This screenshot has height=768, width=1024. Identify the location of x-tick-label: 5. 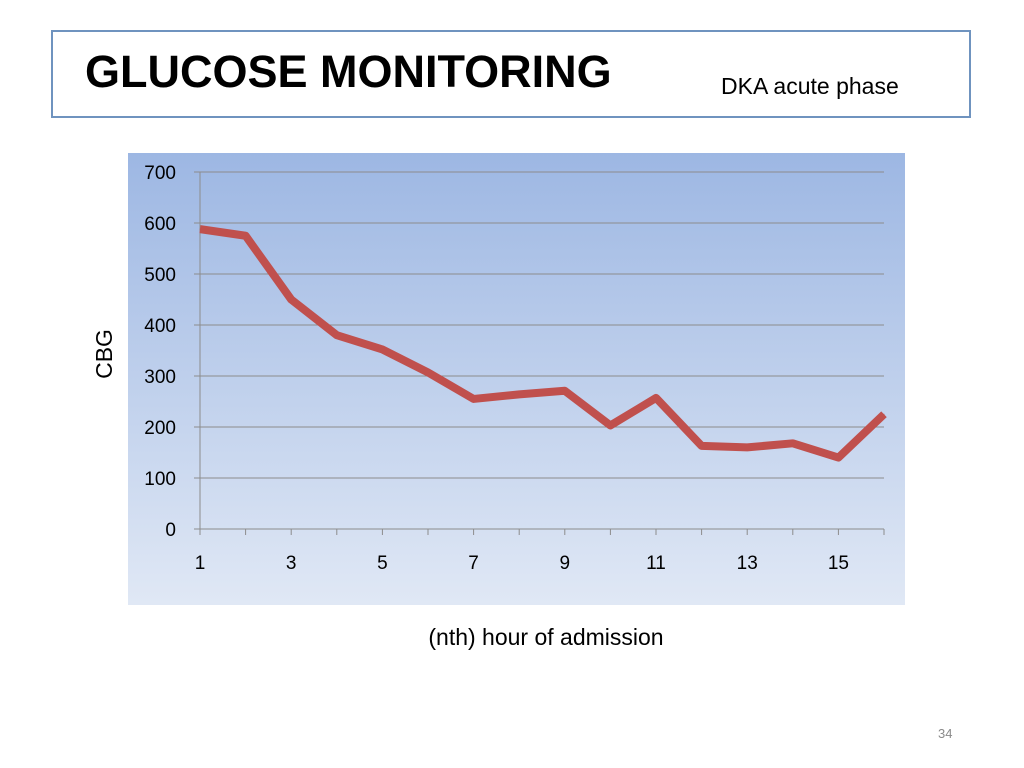
(382, 563).